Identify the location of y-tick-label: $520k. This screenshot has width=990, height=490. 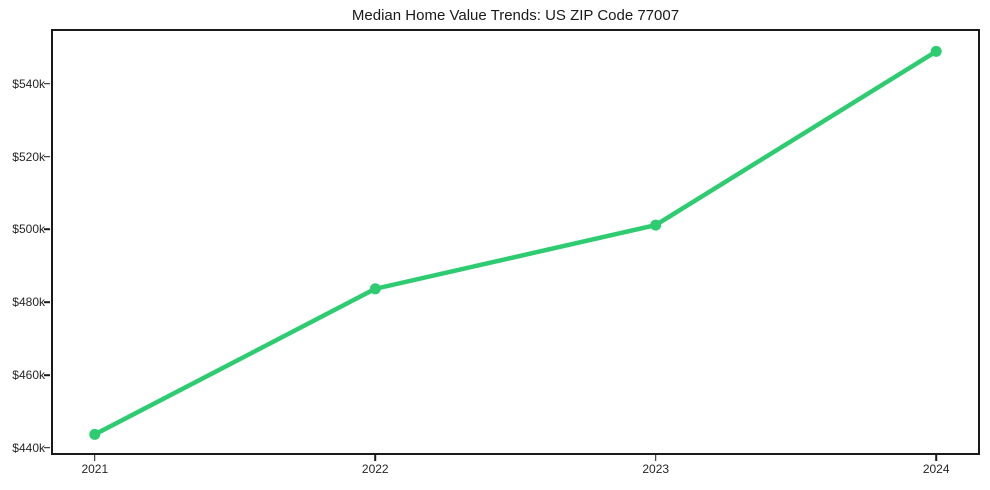
(28, 156).